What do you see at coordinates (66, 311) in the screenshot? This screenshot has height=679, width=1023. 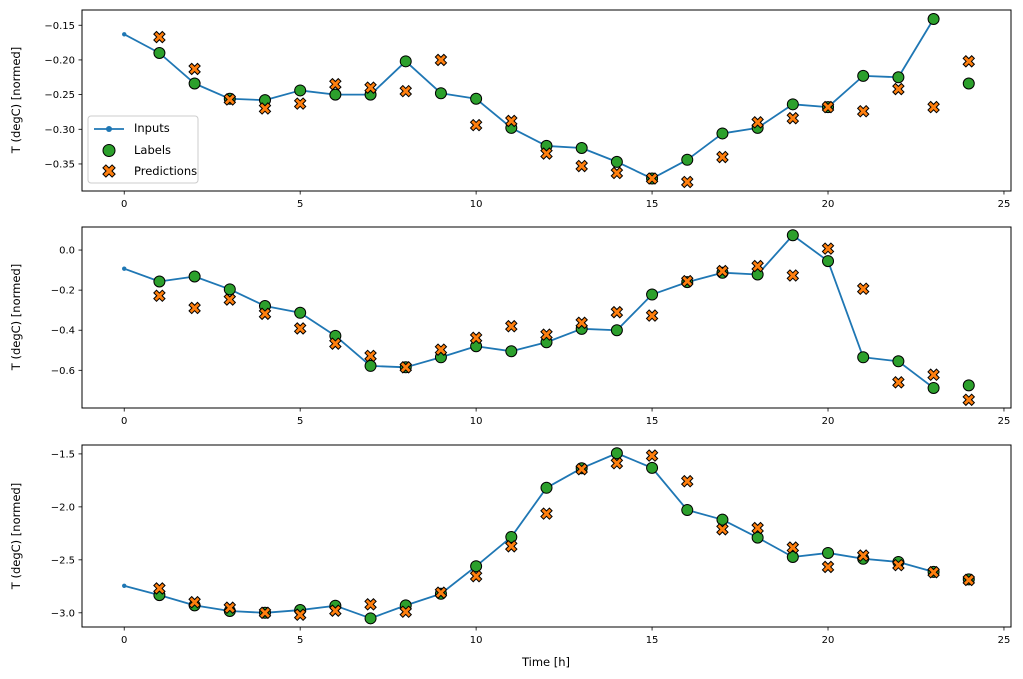 I see `y-axis: 0.0 −0.2 −0.4 −0.6` at bounding box center [66, 311].